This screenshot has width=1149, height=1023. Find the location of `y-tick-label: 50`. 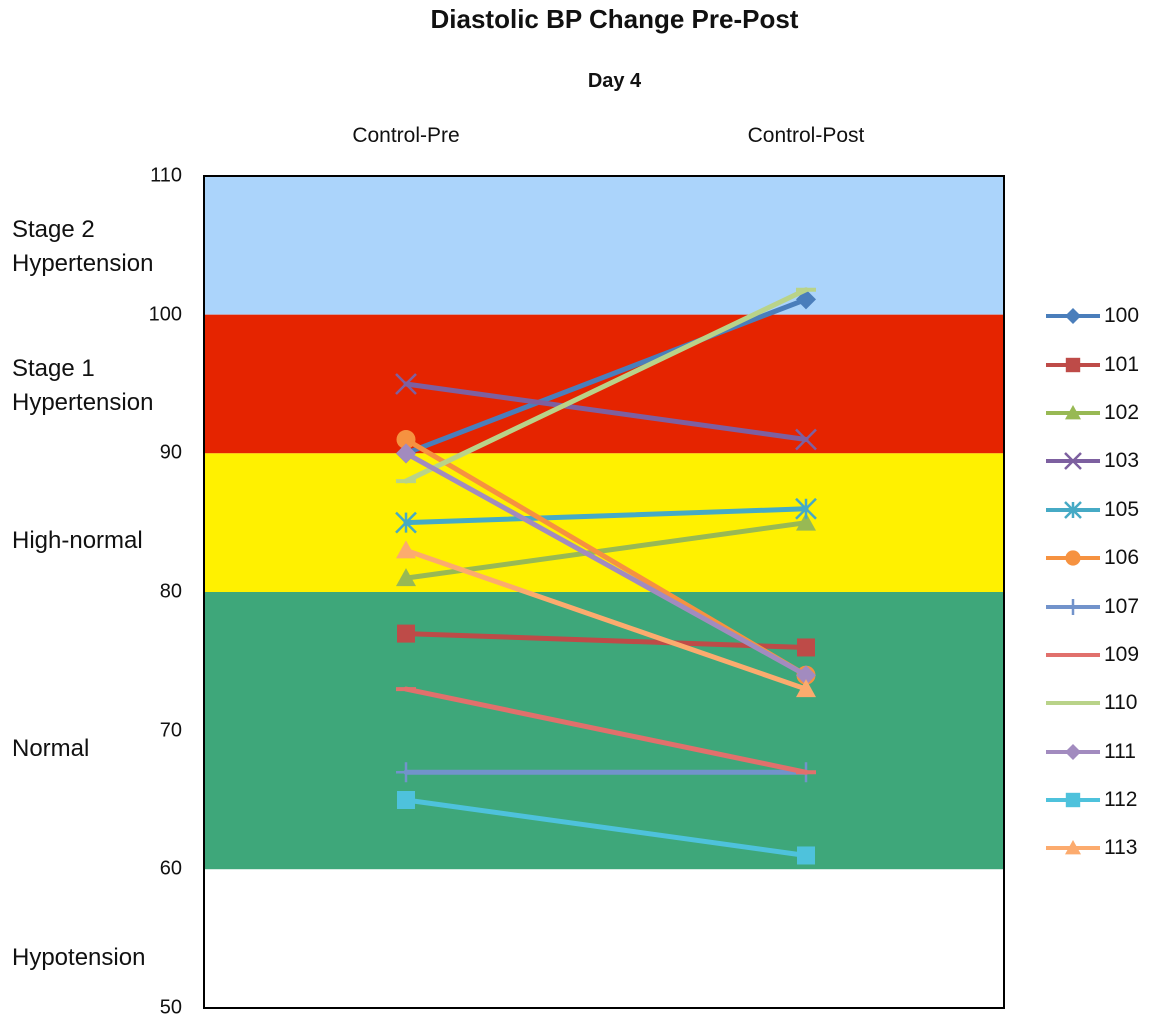

y-tick-label: 50 is located at coordinates (170, 1007).